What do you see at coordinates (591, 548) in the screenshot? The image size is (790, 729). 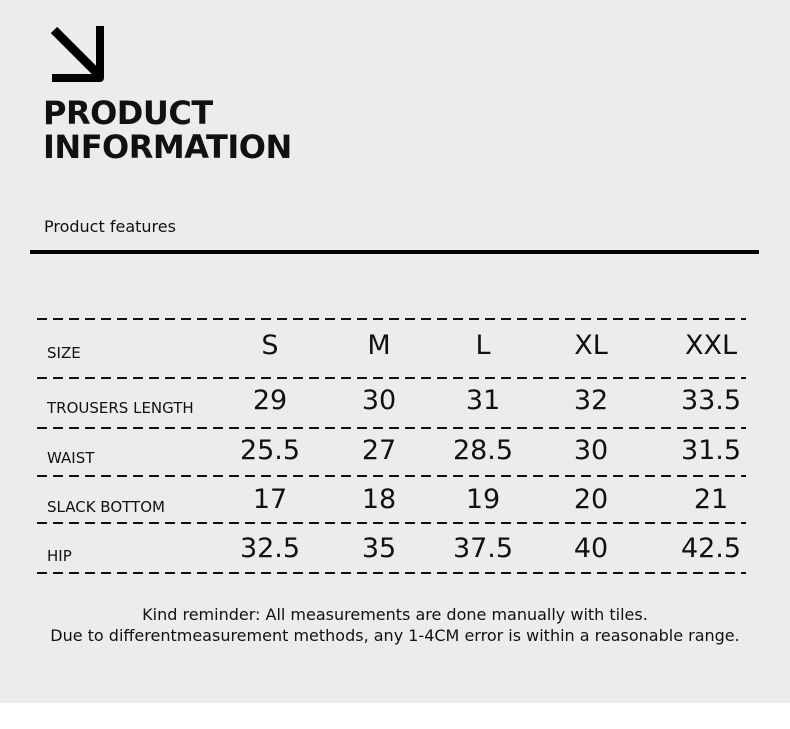 I see `cell-value: 40` at bounding box center [591, 548].